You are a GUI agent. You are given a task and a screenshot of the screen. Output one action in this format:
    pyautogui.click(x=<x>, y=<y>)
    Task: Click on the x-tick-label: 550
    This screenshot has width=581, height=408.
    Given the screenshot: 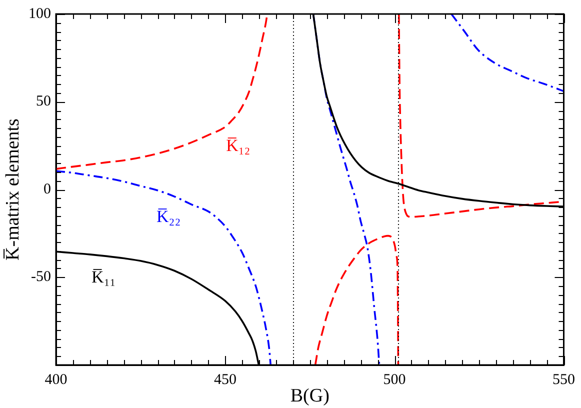 What is the action you would take?
    pyautogui.click(x=563, y=380)
    